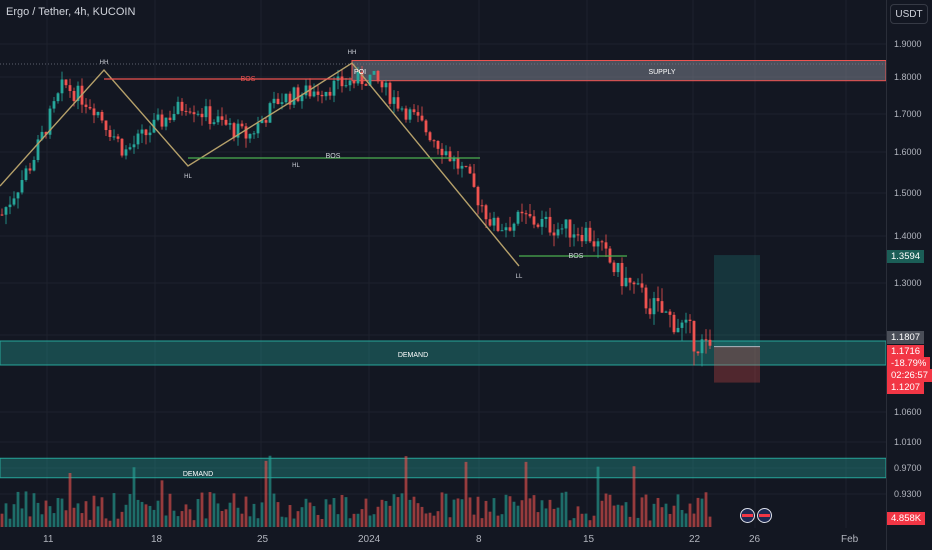 This screenshot has width=932, height=550. Describe the element at coordinates (908, 44) in the screenshot. I see `price-tick: 1.9000` at that location.